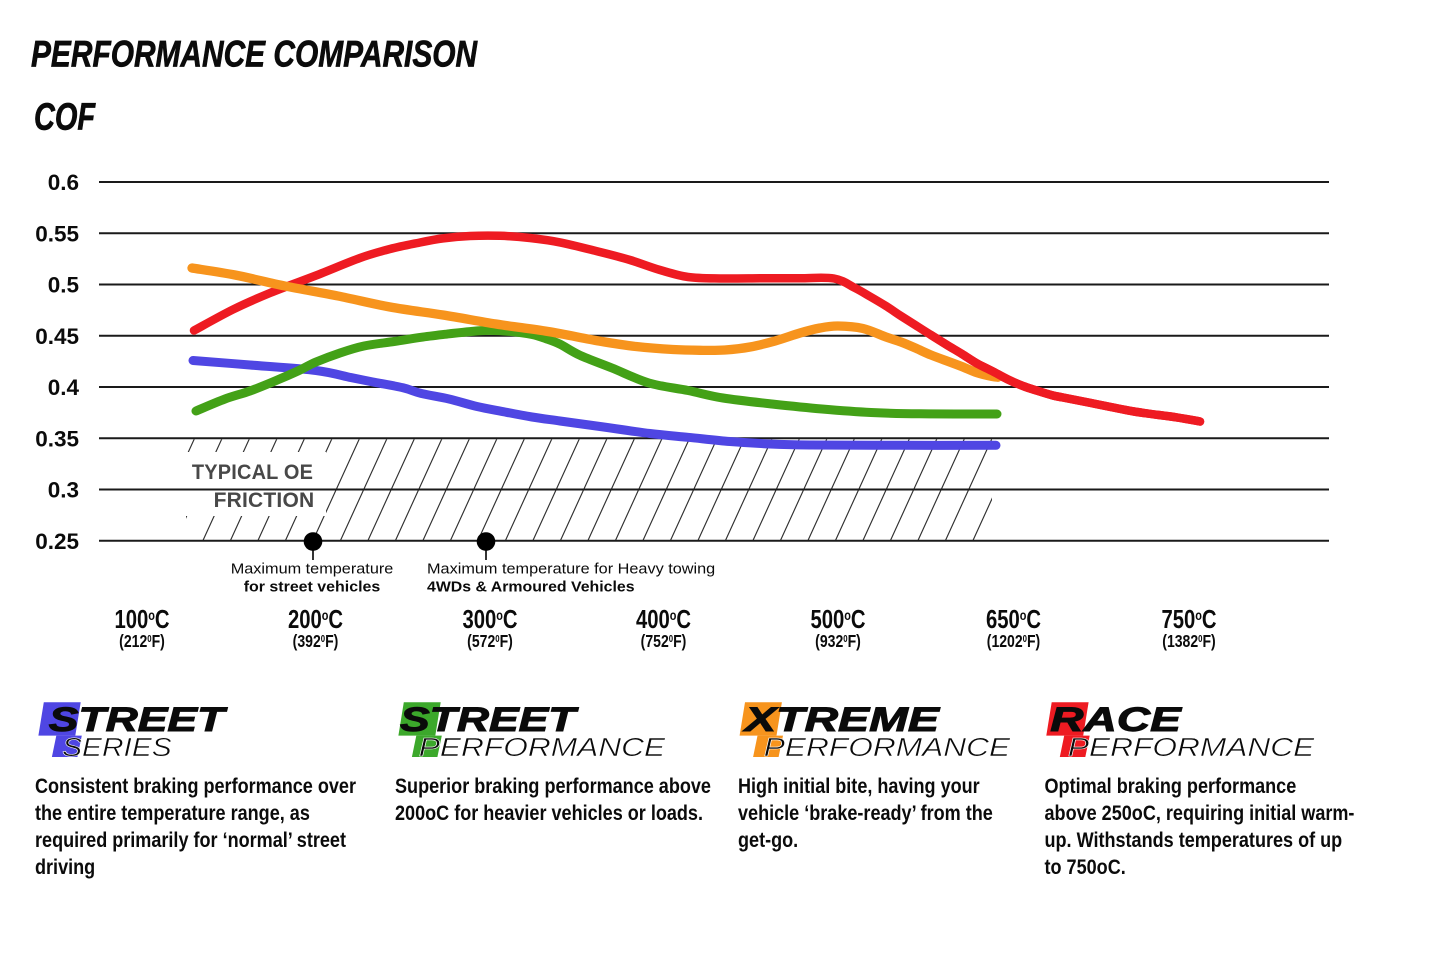 The height and width of the screenshot is (977, 1445). I want to click on svg-text: High initial bite, having your, so click(859, 787).